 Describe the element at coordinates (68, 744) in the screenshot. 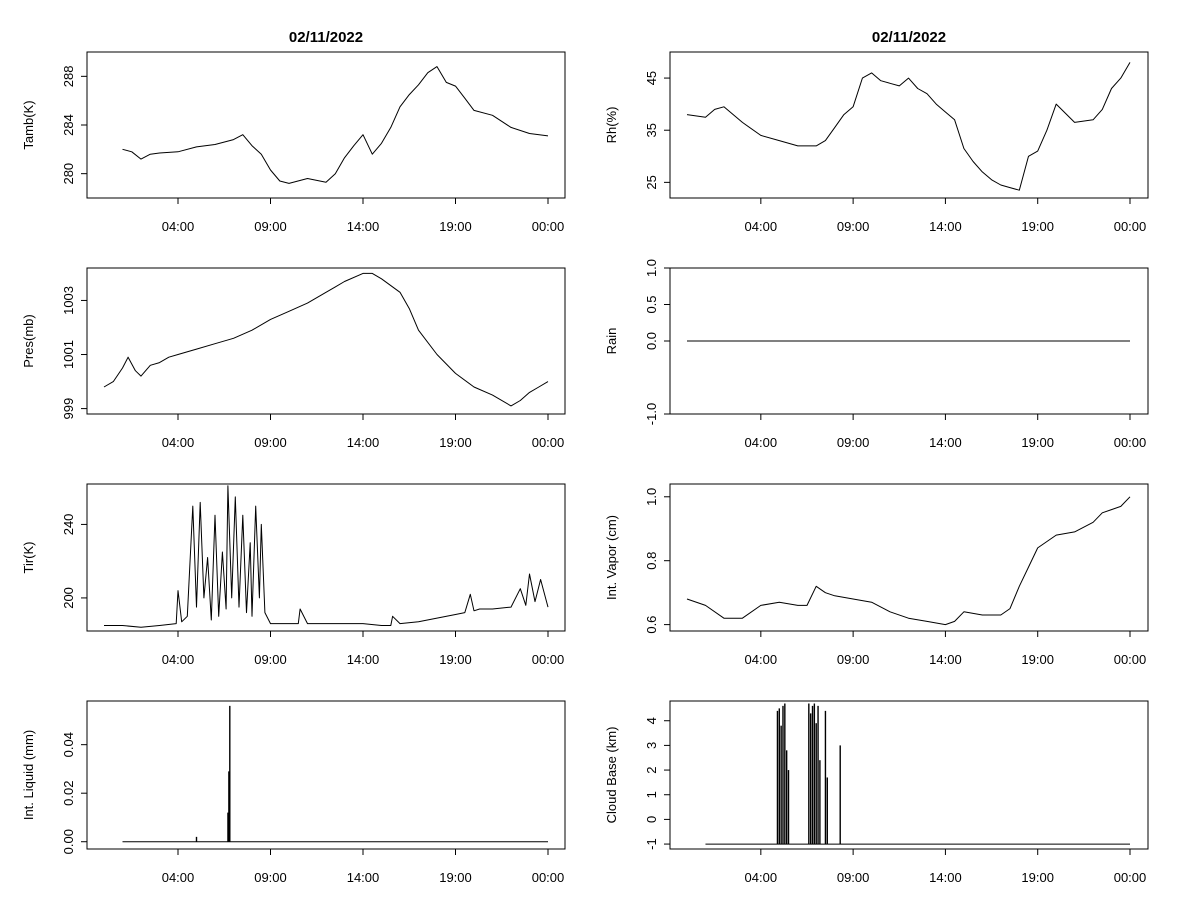

I see `y-tick-label: 0.04` at that location.